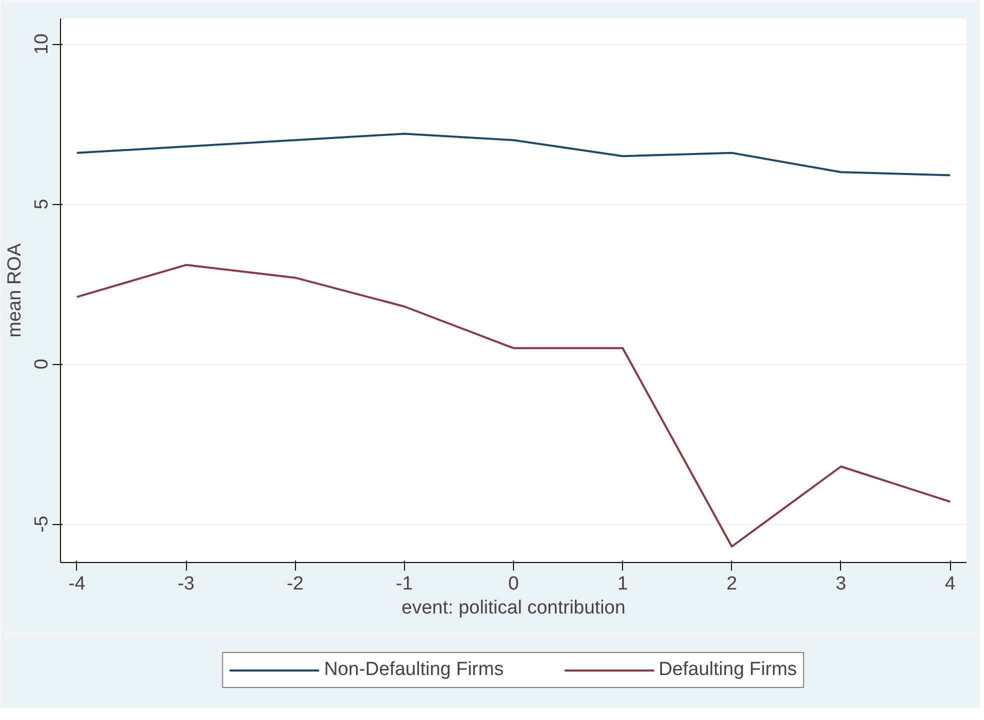  Describe the element at coordinates (514, 154) in the screenshot. I see `line-series` at that location.